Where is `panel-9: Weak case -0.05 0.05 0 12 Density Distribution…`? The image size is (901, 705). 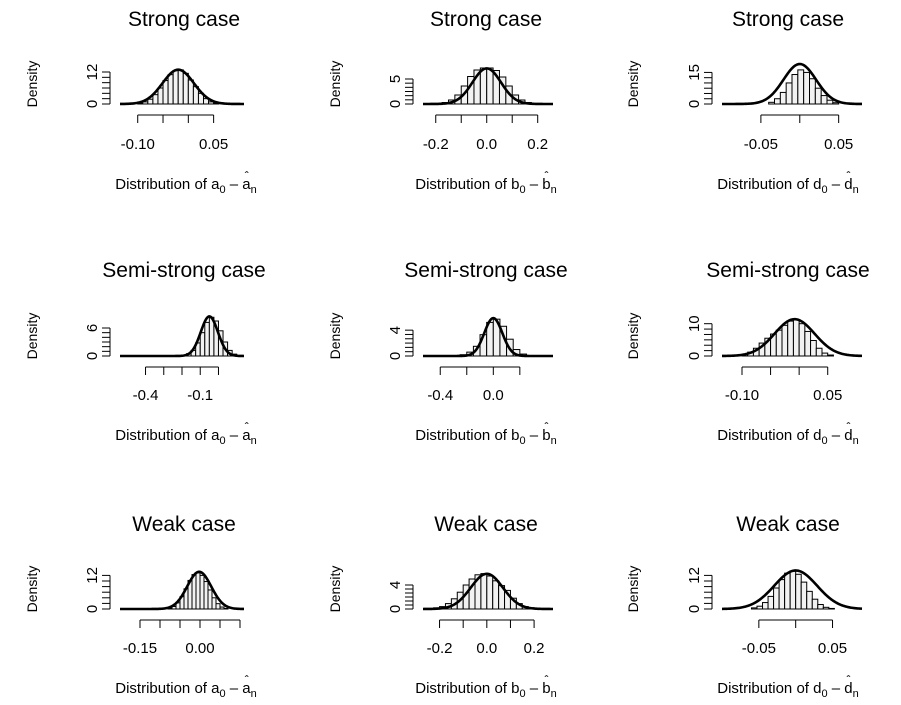
panel-9: Weak case -0.05 0.05 0 12 Density Distribution… is located at coordinates (744, 606).